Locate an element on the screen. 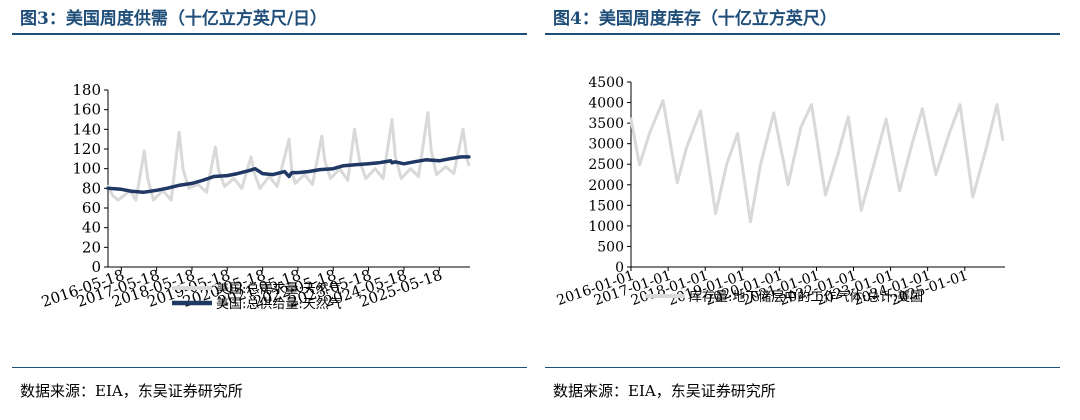 The width and height of the screenshot is (1080, 420). legend-label-1: 美国:总供给量:天然气 is located at coordinates (279, 304).